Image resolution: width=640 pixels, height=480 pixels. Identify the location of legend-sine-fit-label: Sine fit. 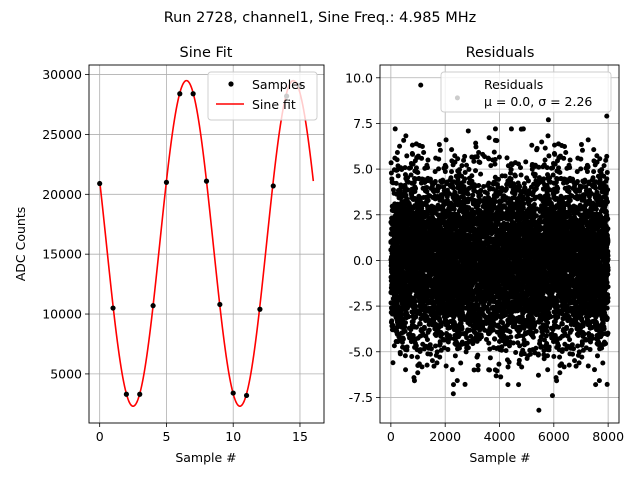
(274, 104).